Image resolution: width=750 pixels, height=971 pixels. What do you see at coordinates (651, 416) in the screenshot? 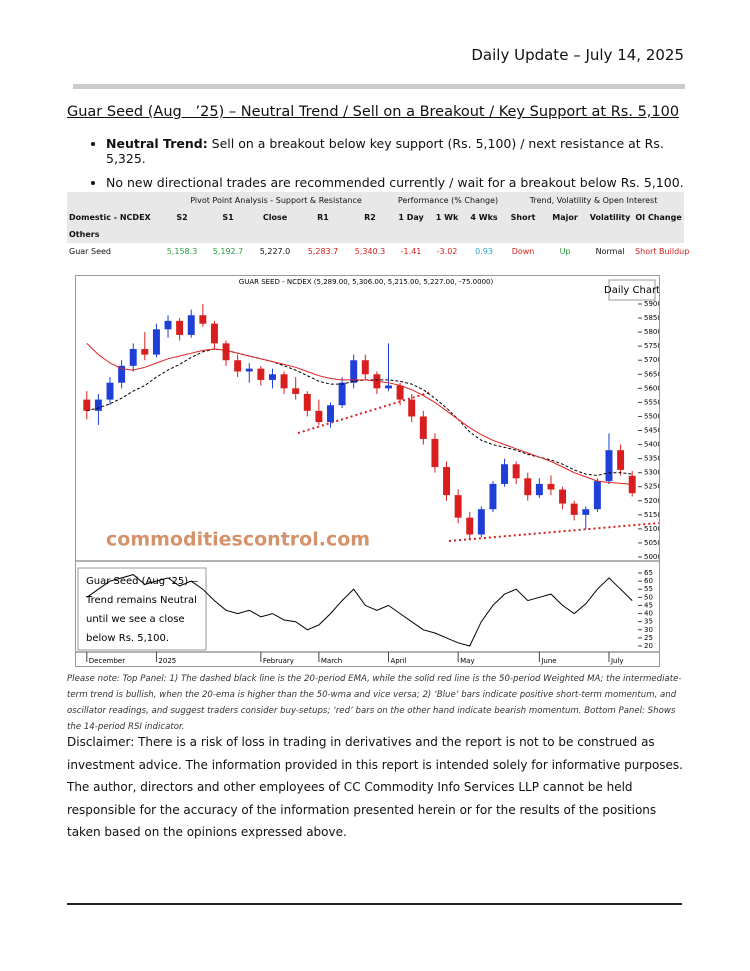
I see `y-tick-label: 5500` at bounding box center [651, 416].